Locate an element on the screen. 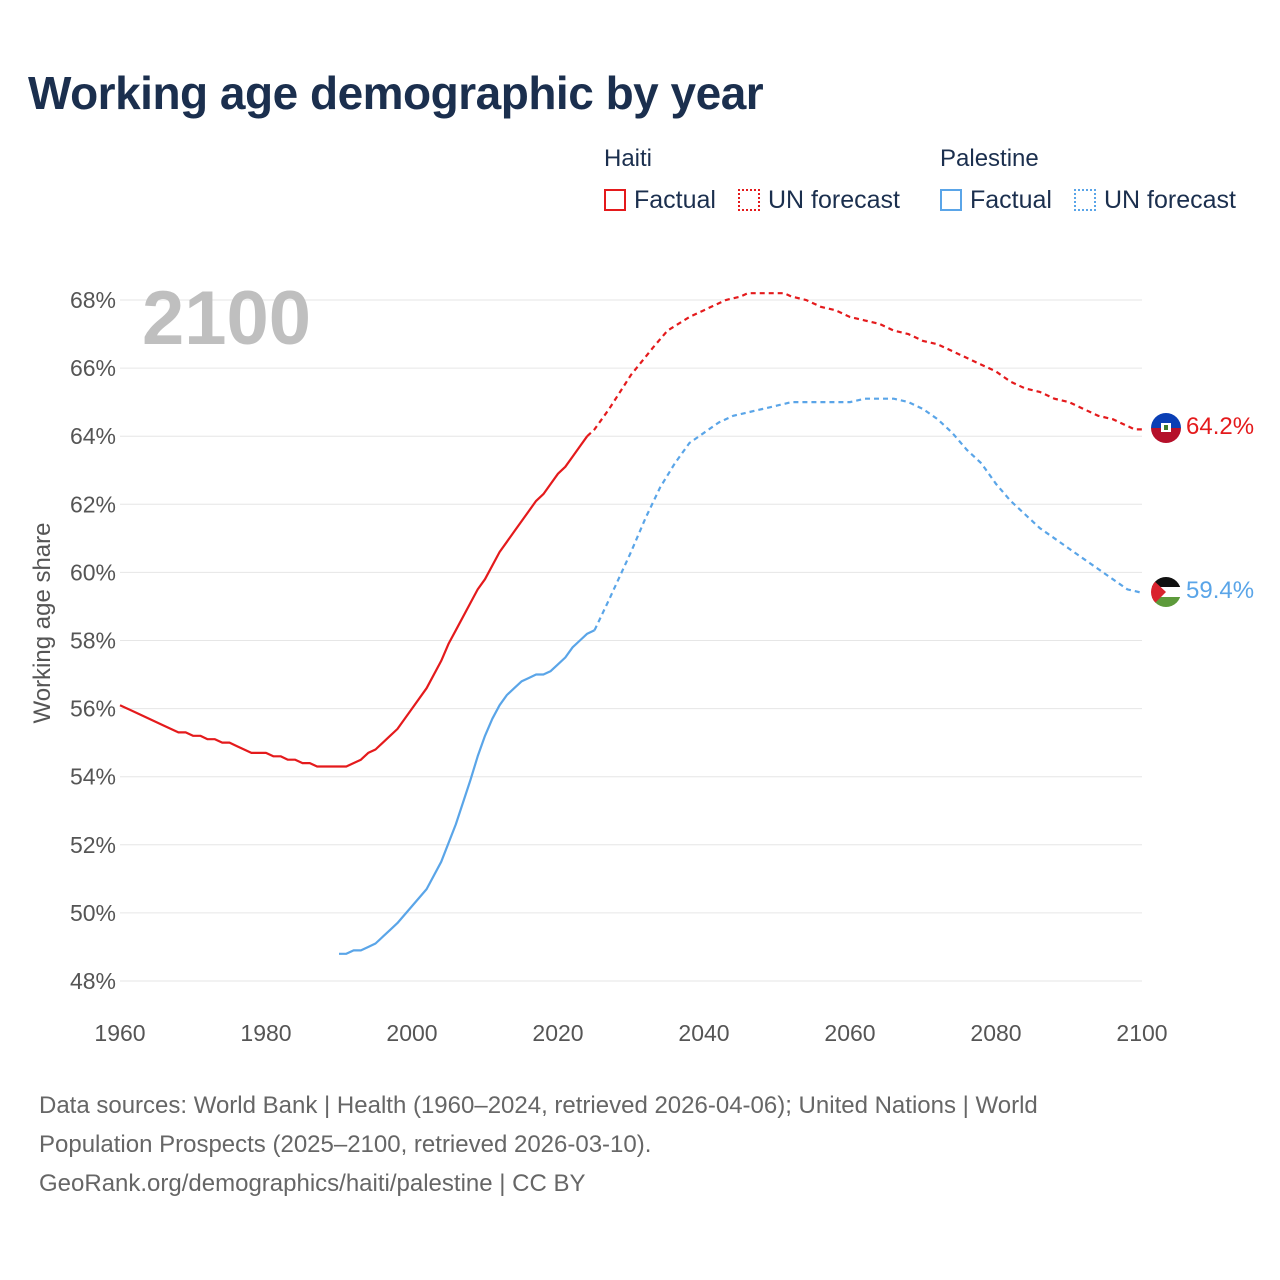  legend-haiti-forecast: UN forecast is located at coordinates (819, 200).